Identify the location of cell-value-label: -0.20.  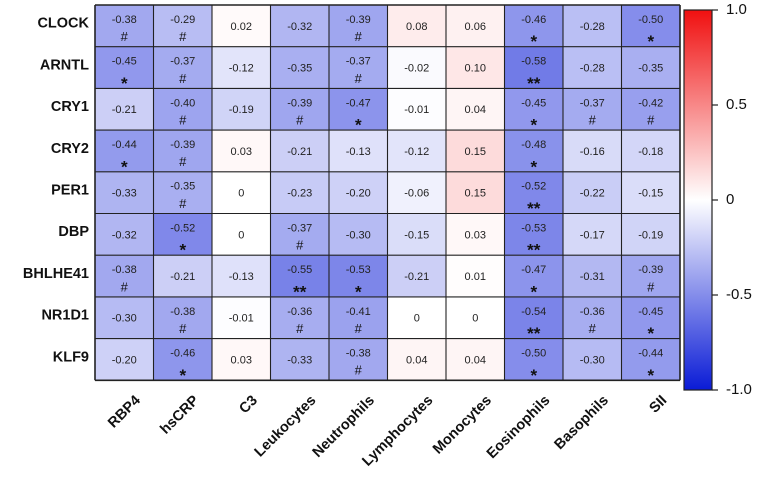
(124, 360).